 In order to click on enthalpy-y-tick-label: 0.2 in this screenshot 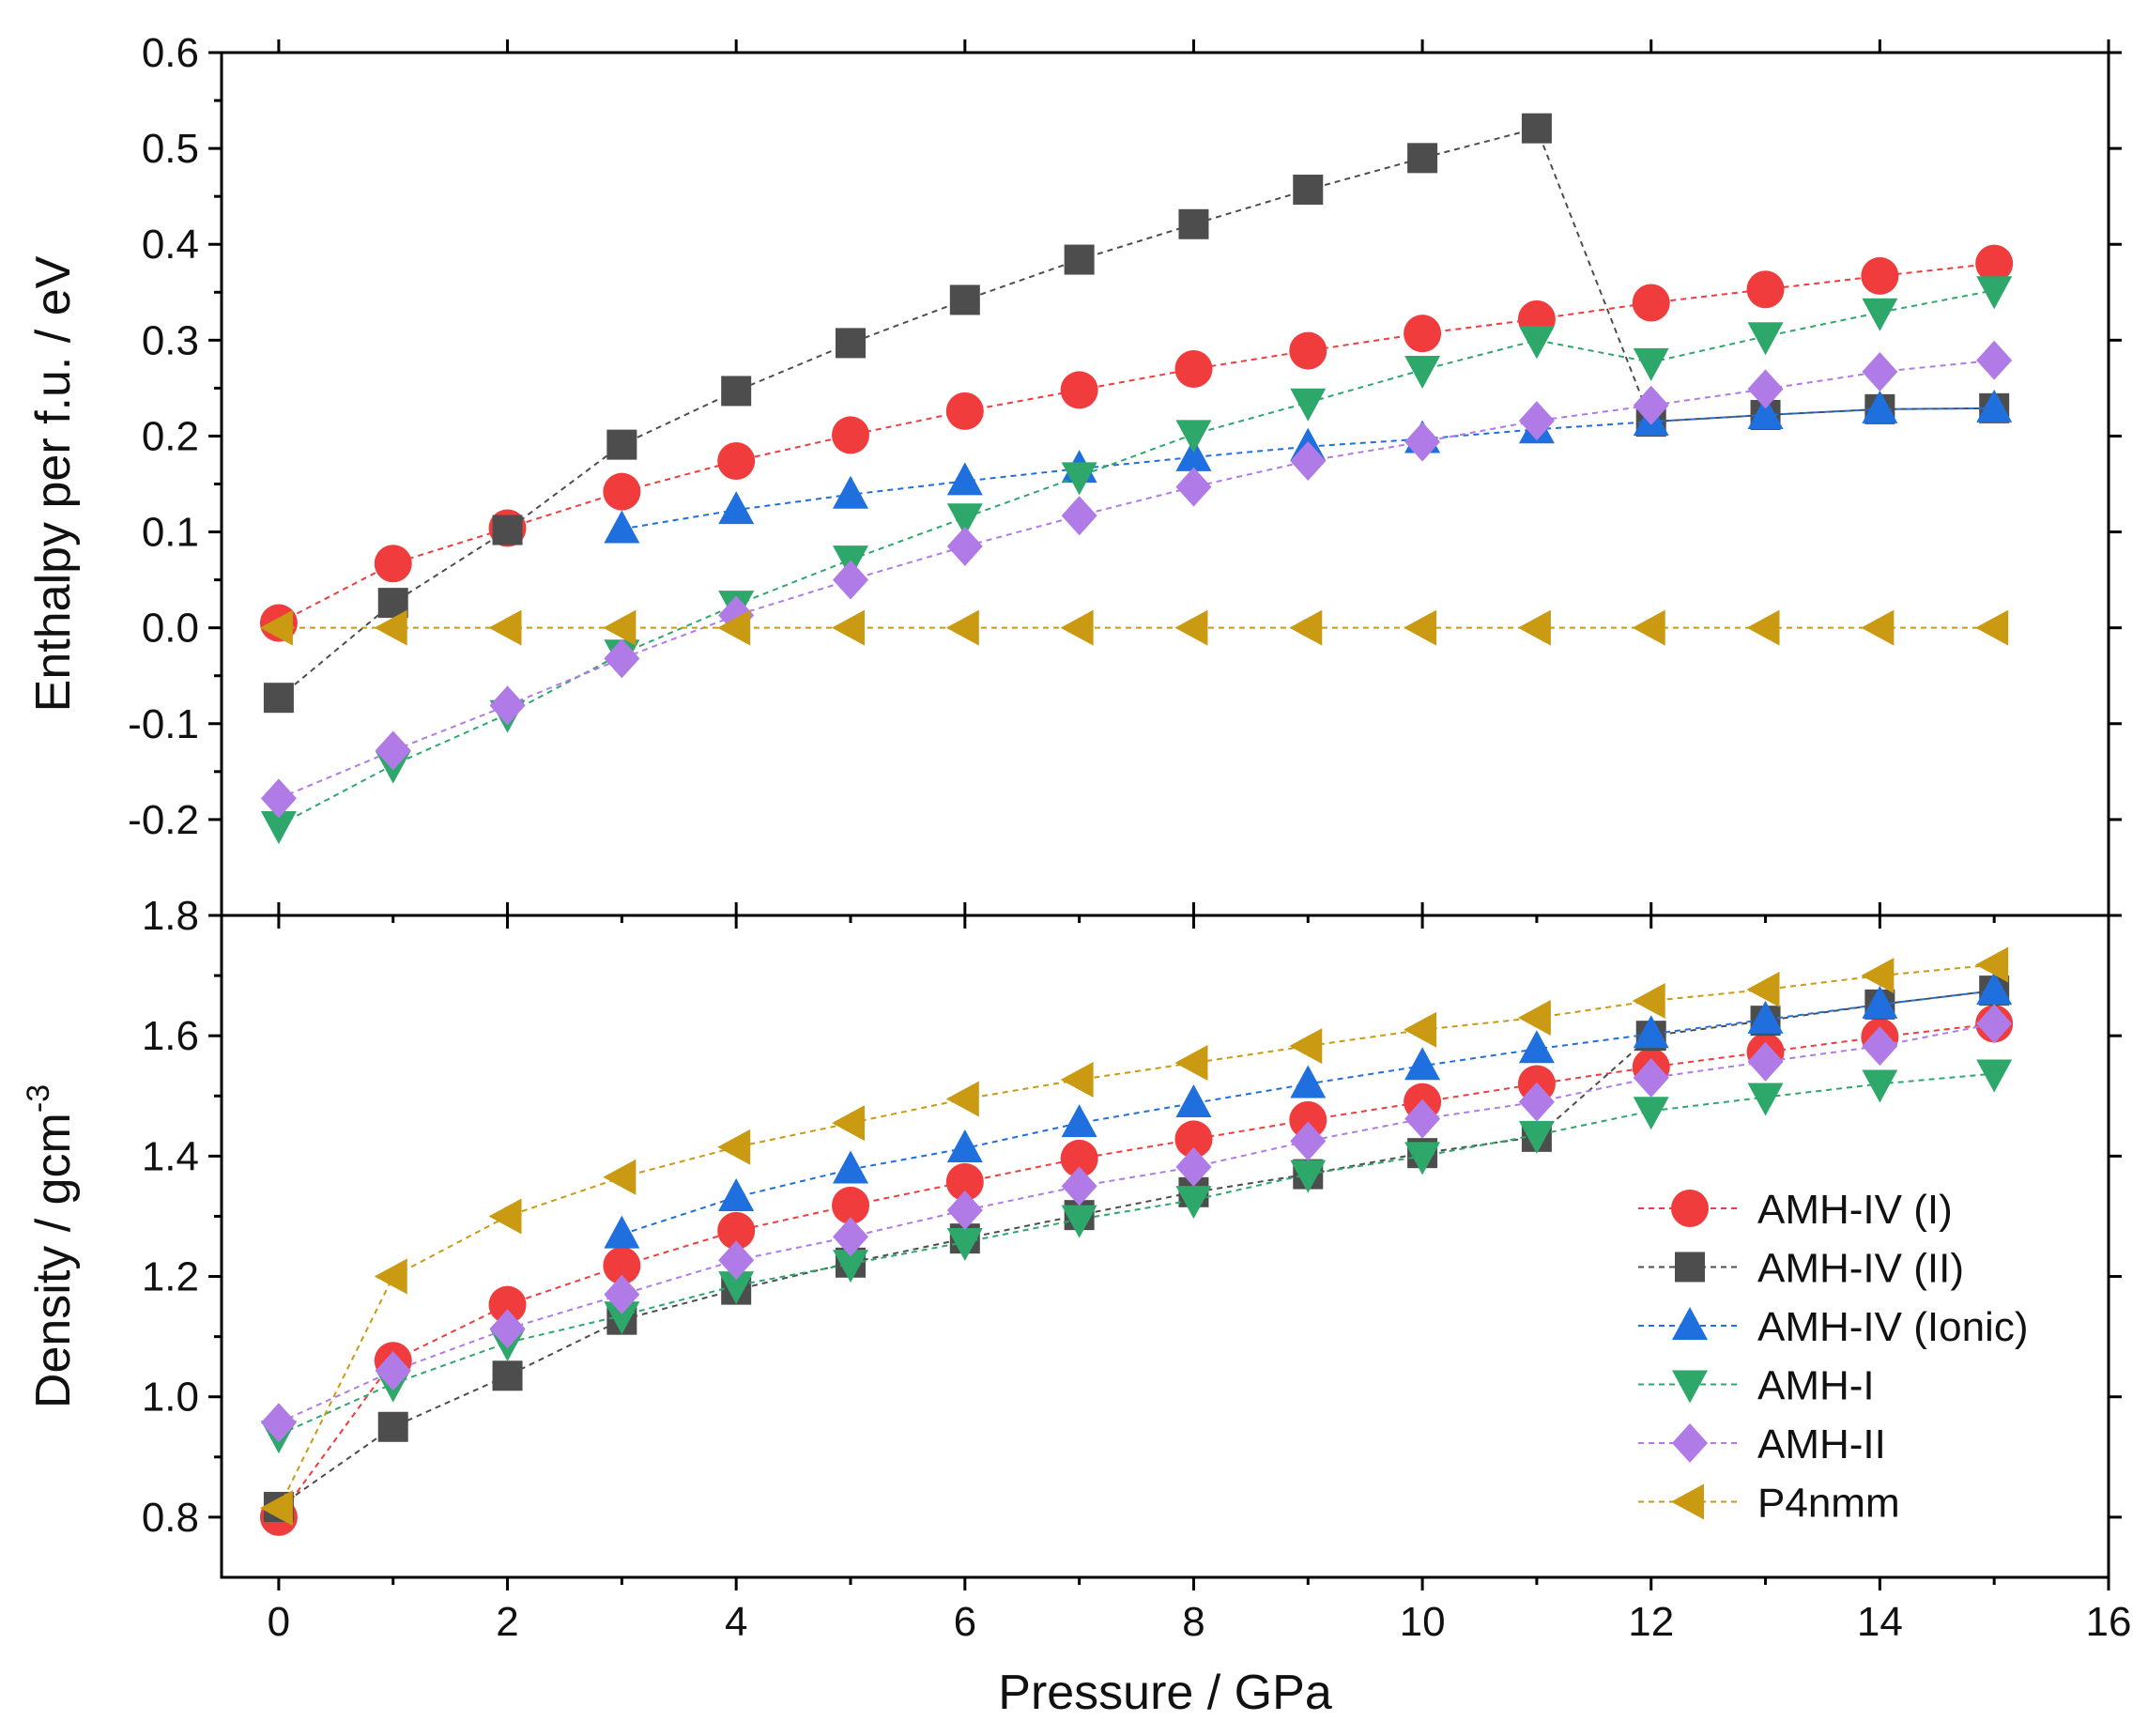, I will do `click(170, 436)`.